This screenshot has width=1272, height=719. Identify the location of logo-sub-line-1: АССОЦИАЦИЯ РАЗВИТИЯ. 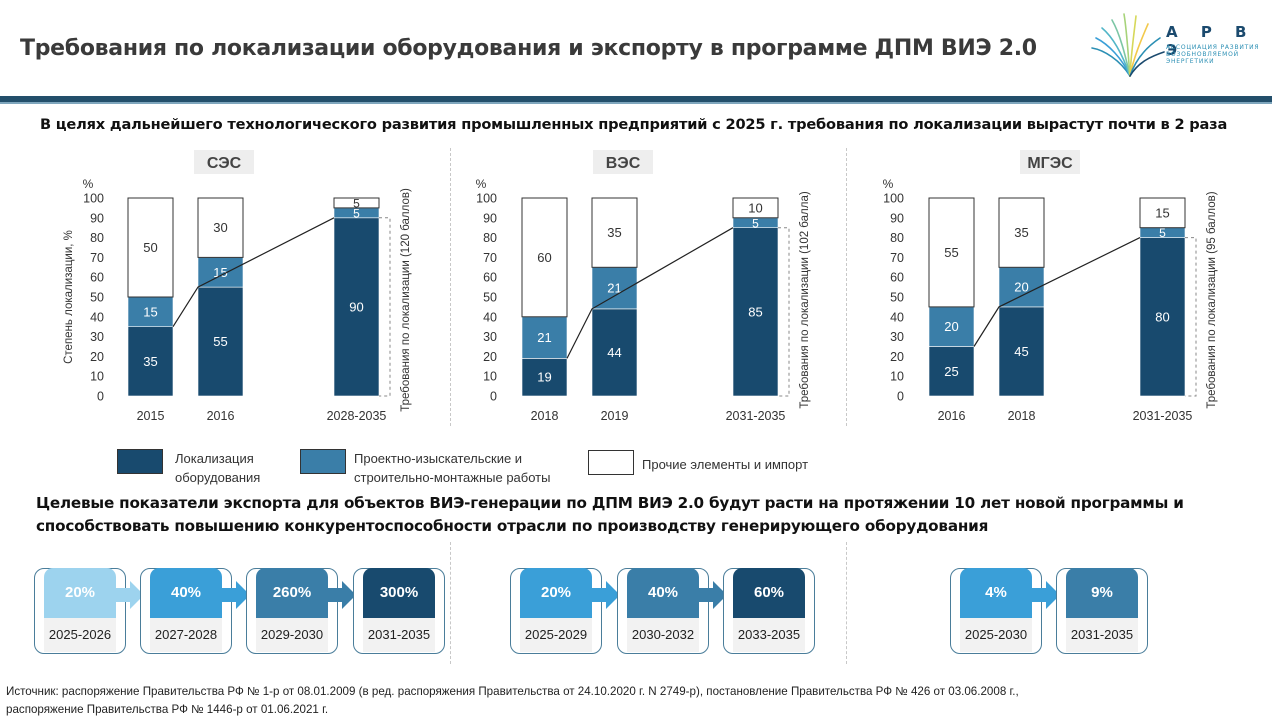
(1213, 47).